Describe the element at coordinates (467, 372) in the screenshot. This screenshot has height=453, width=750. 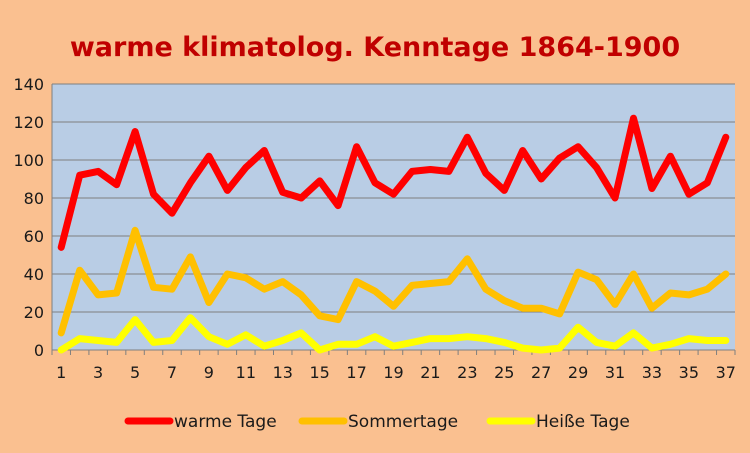
I see `x-tick-label: 23` at that location.